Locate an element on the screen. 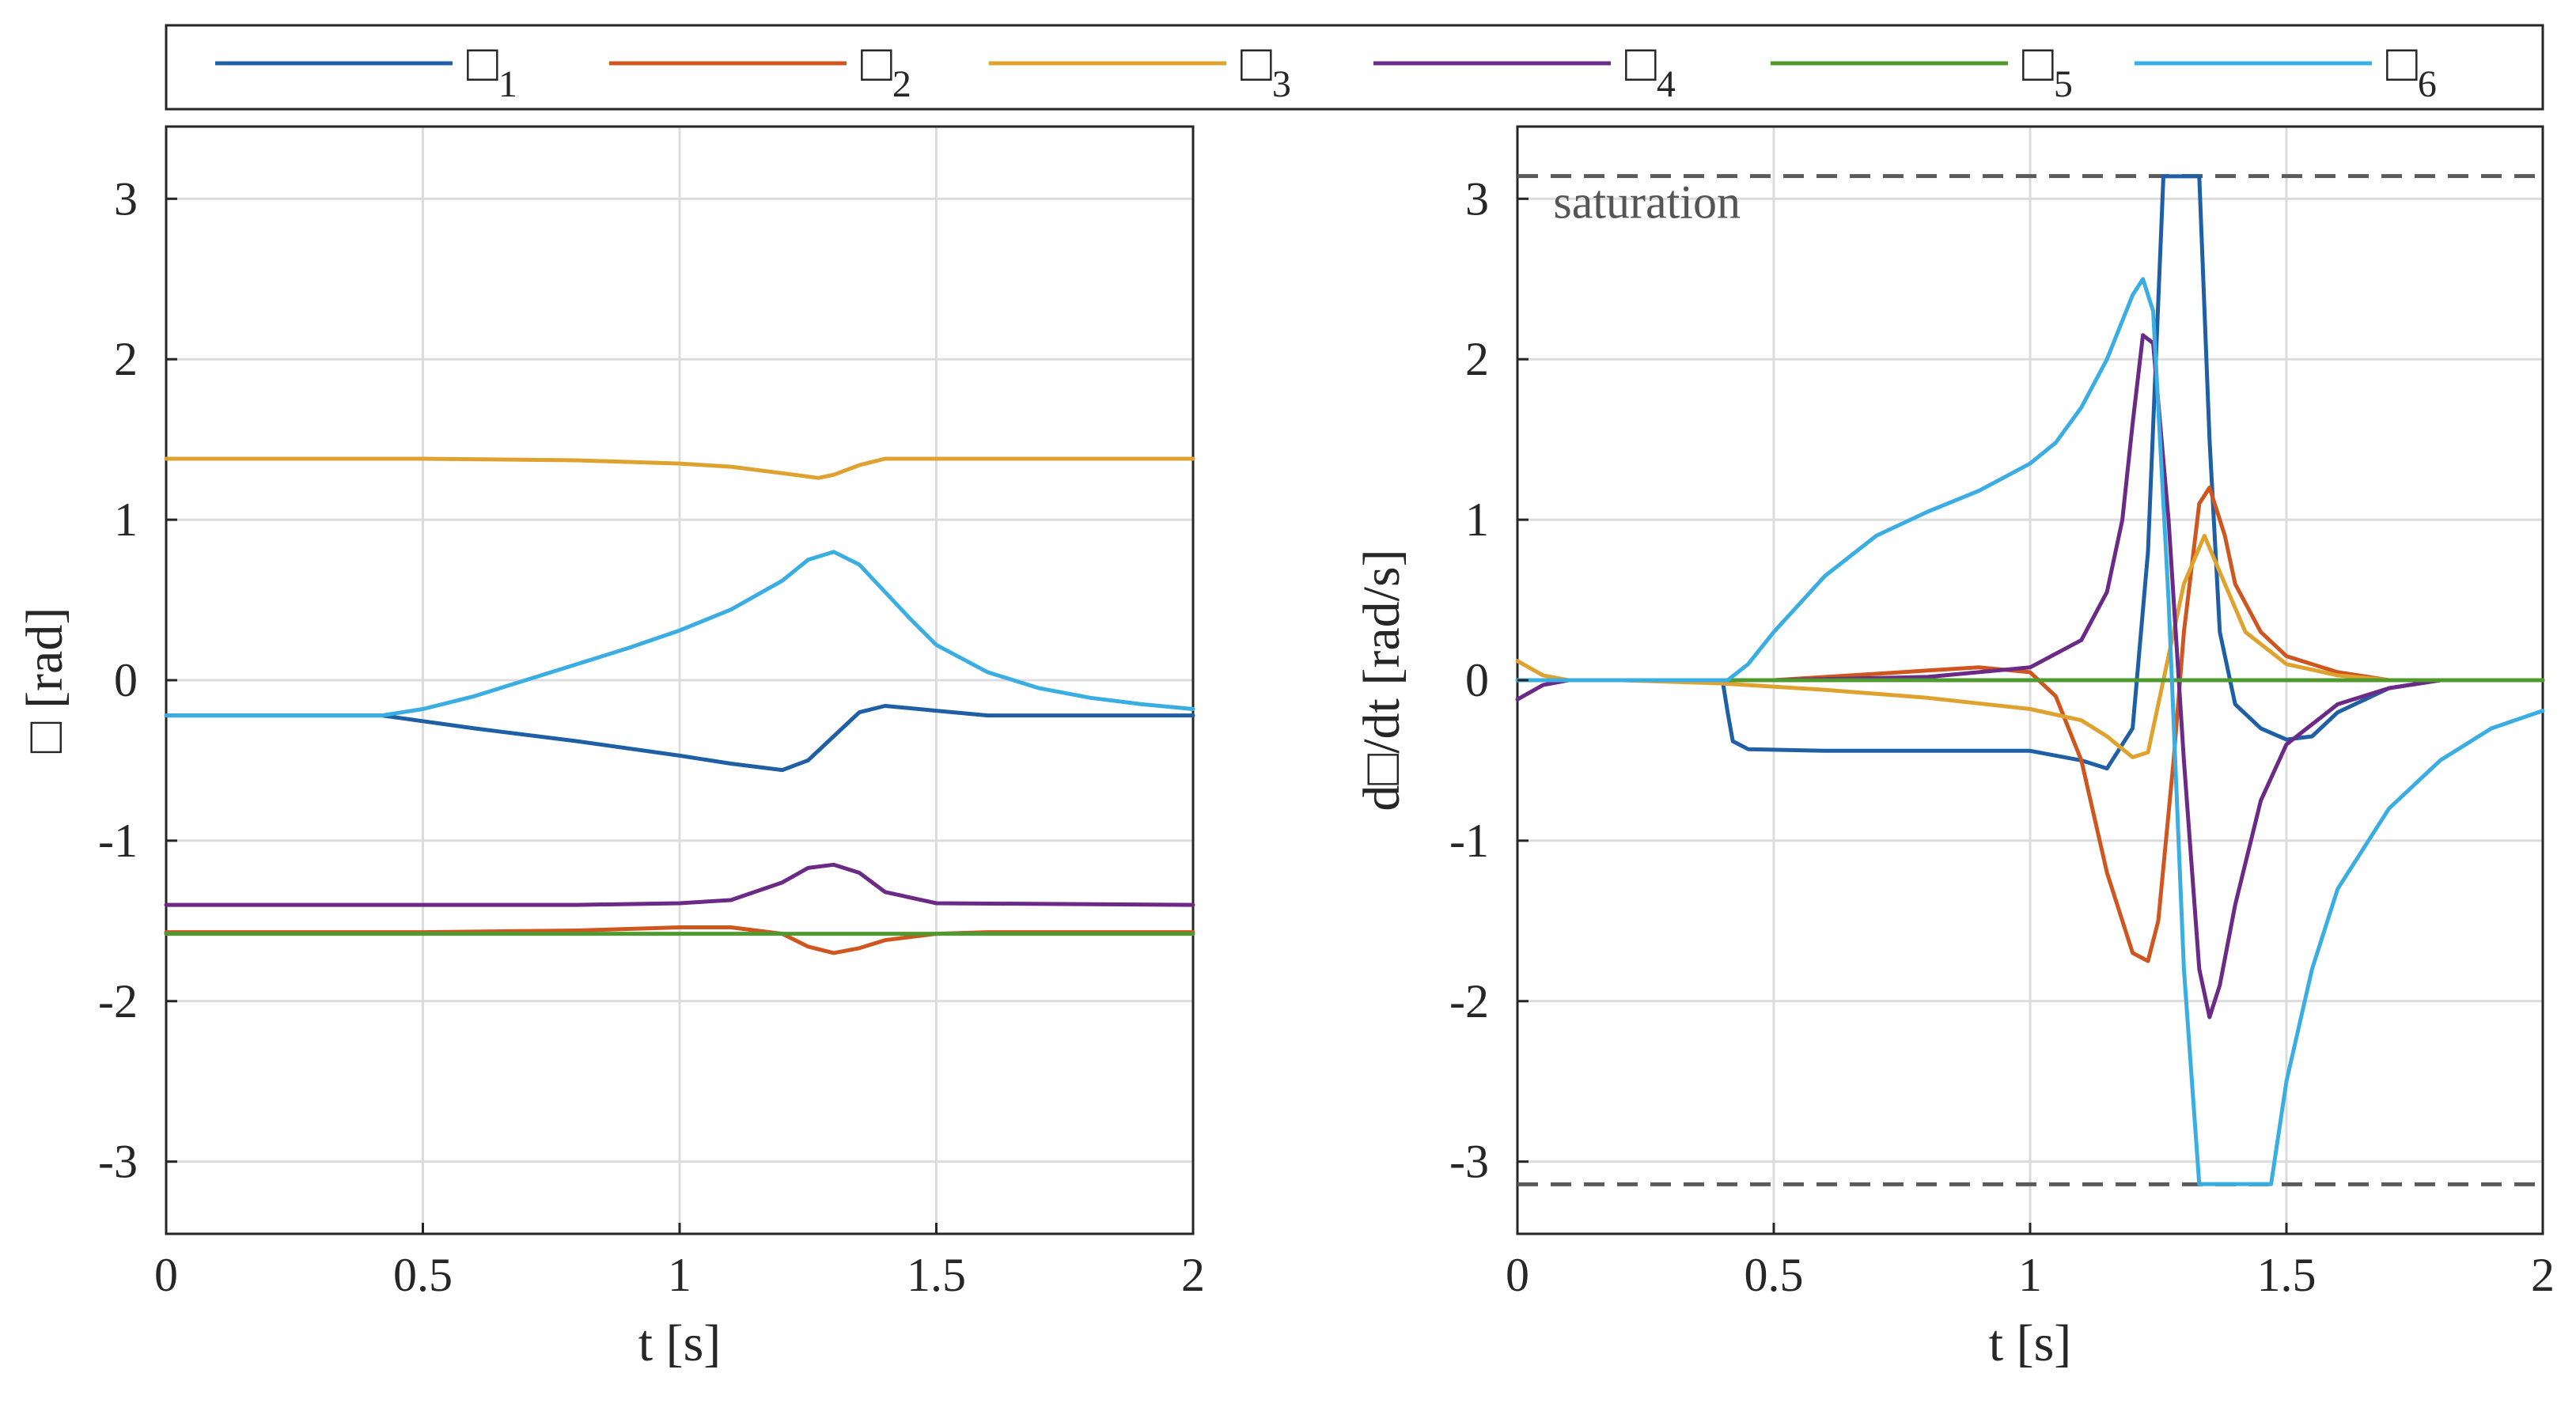  left-series-1-line is located at coordinates (679, 738).